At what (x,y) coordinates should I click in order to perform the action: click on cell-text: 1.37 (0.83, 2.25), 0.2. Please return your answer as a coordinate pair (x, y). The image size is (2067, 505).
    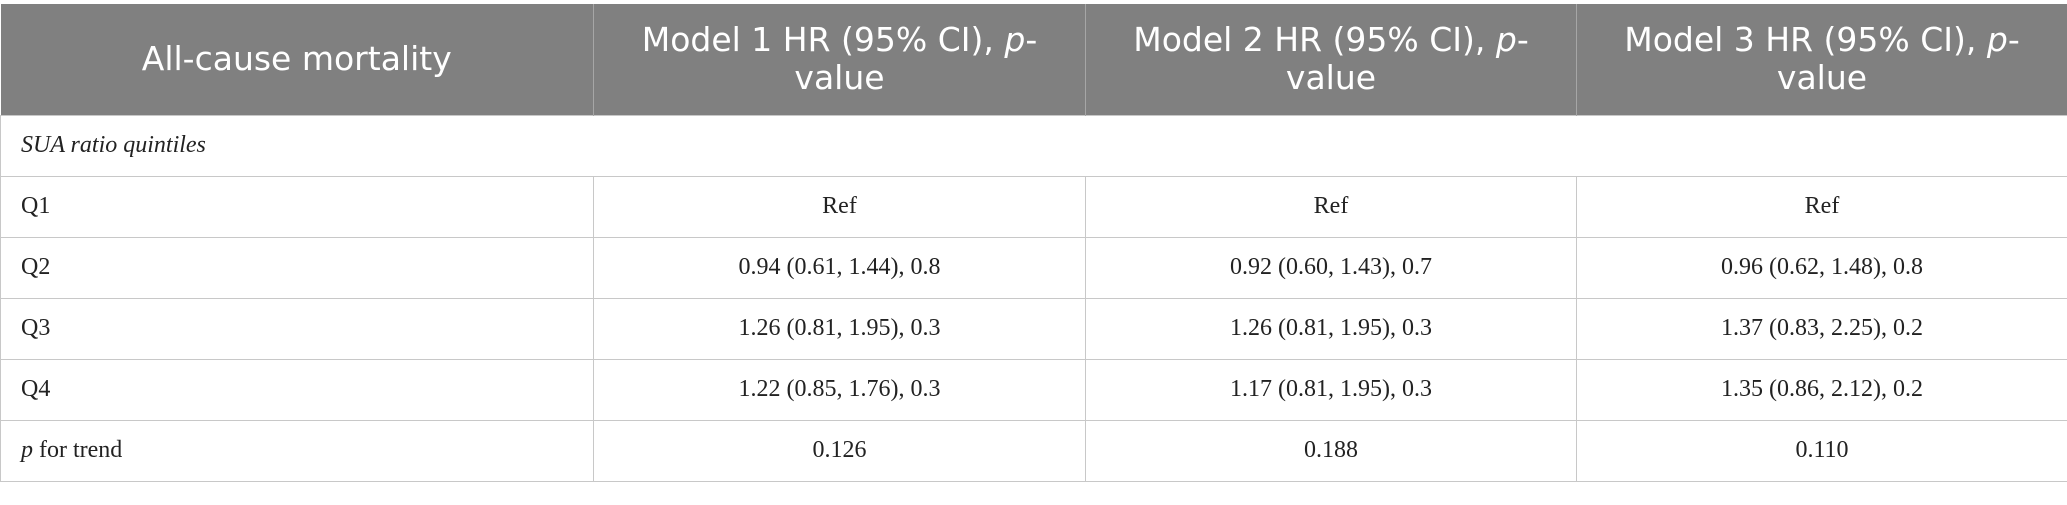
    Looking at the image, I should click on (1822, 328).